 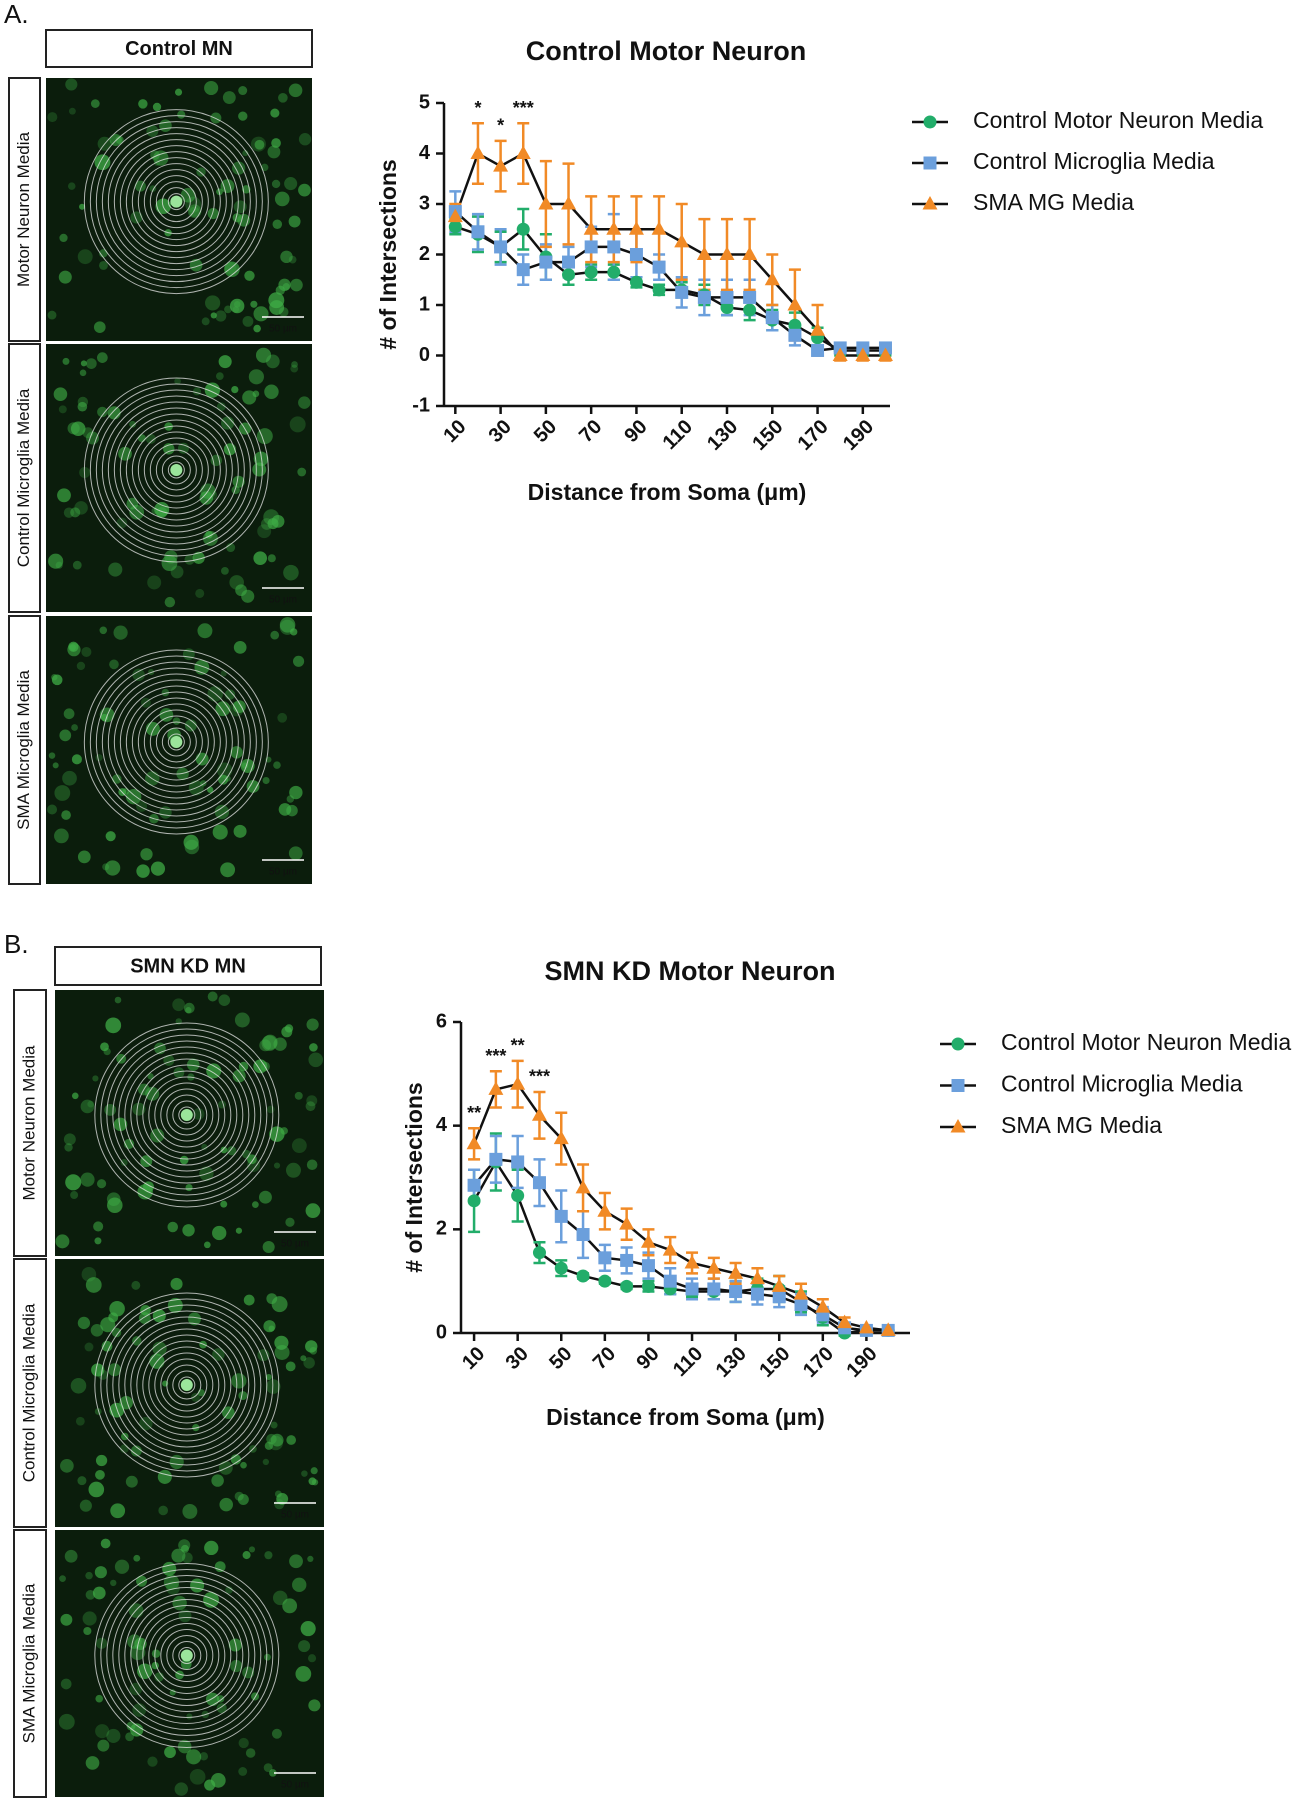 What do you see at coordinates (1053, 202) in the screenshot?
I see `legend-label: SMA MG Media` at bounding box center [1053, 202].